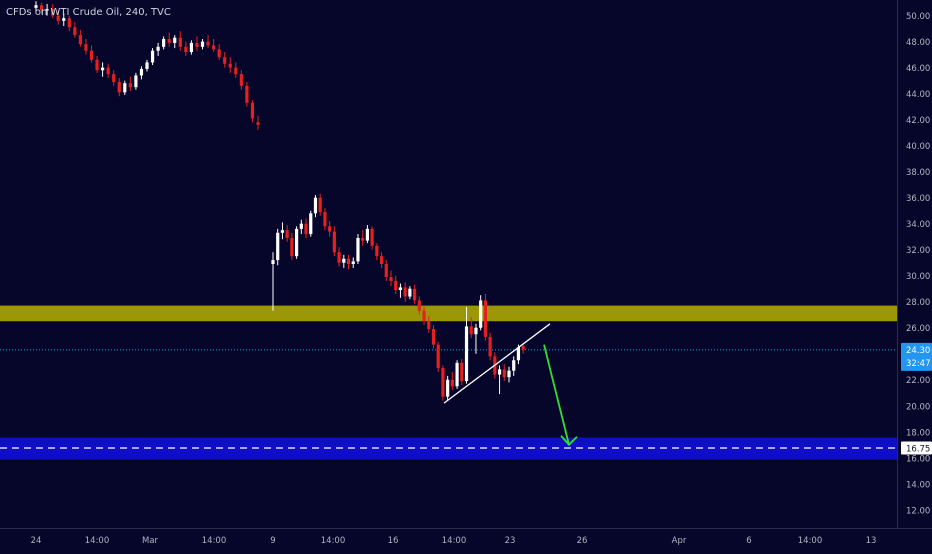  I want to click on price-axis-panel, so click(915, 275).